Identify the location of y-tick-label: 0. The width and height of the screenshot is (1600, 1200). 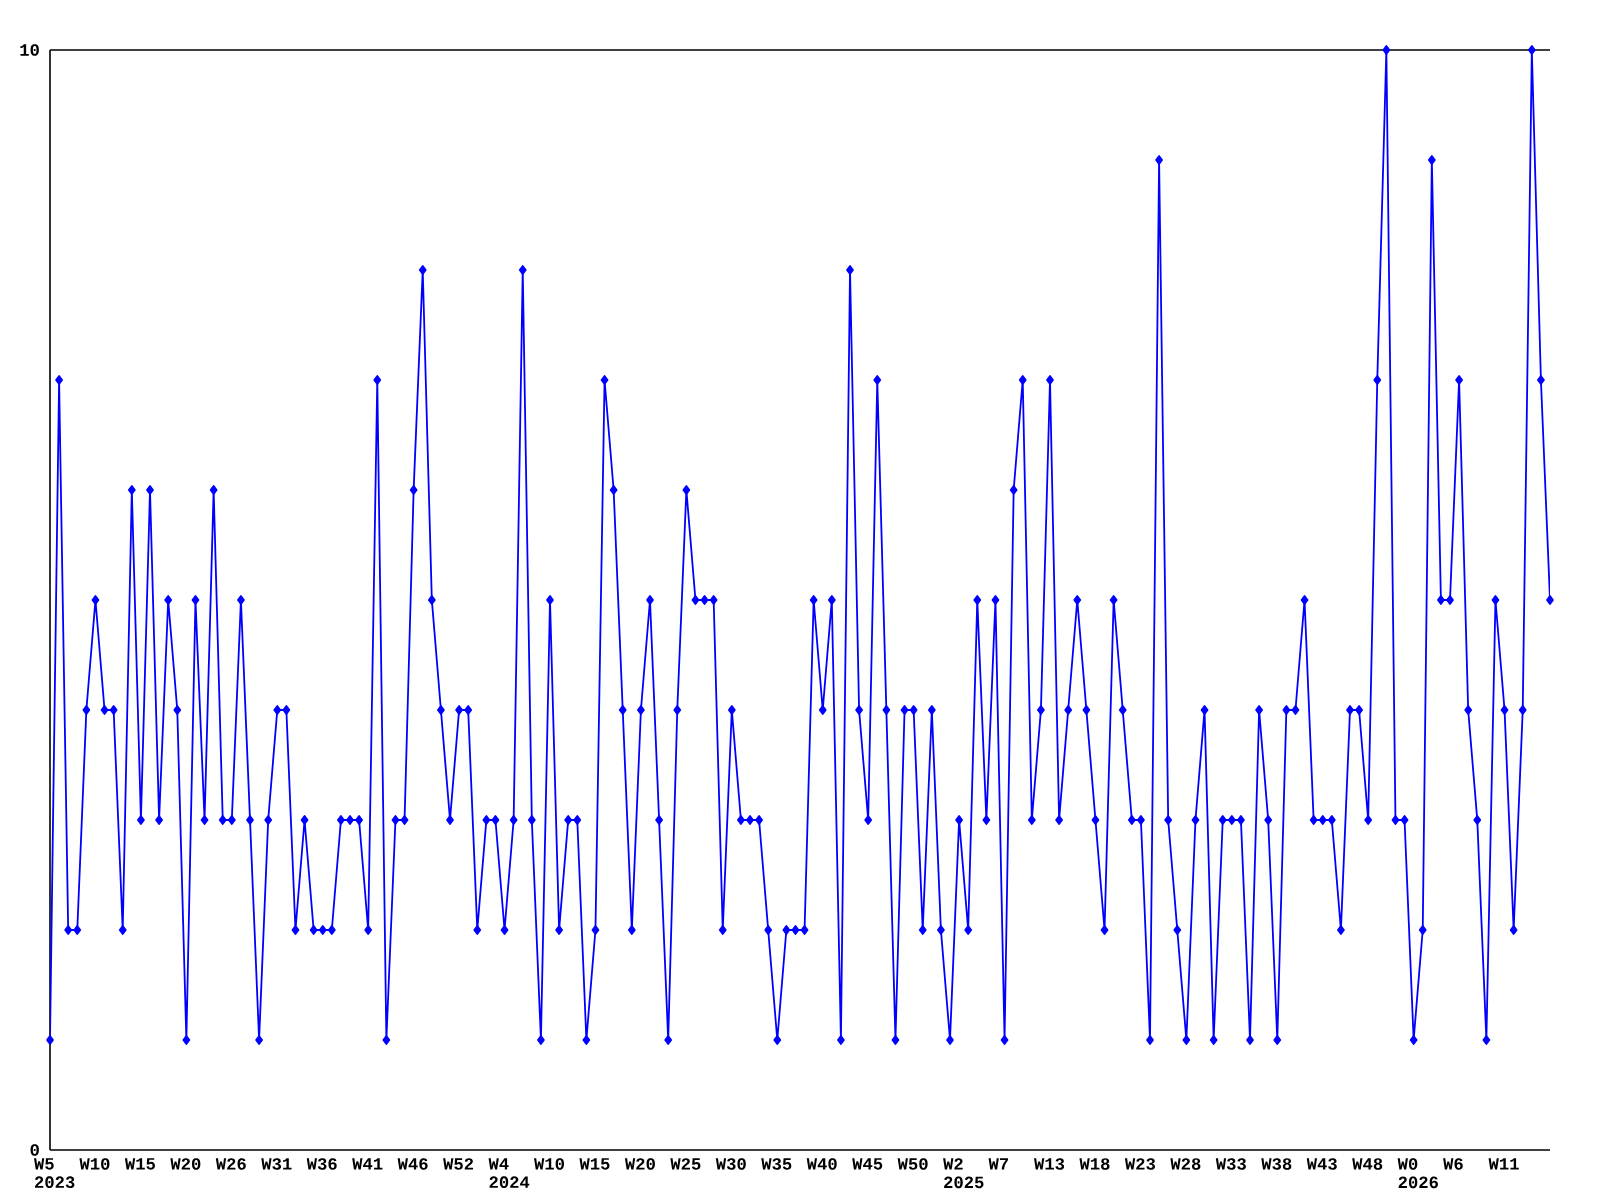
(34, 1150).